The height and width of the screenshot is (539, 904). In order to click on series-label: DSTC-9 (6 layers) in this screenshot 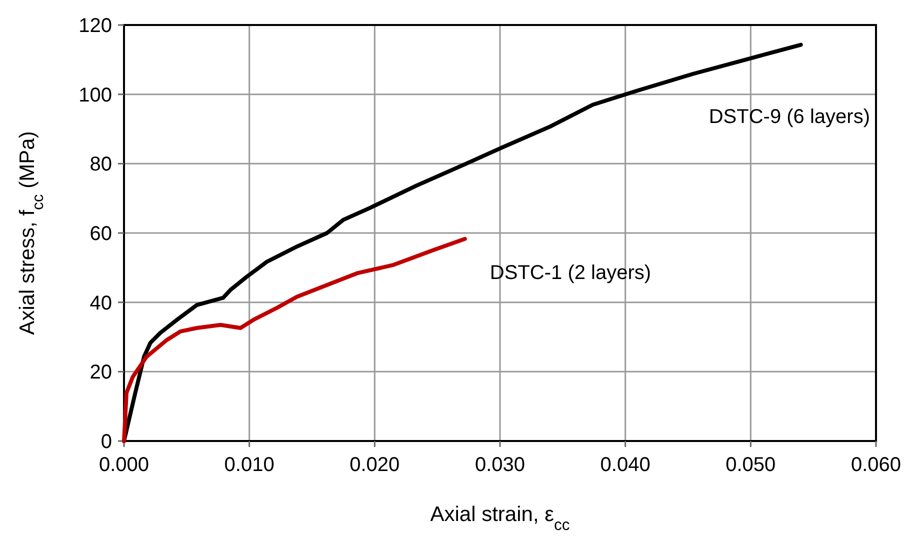, I will do `click(789, 117)`.